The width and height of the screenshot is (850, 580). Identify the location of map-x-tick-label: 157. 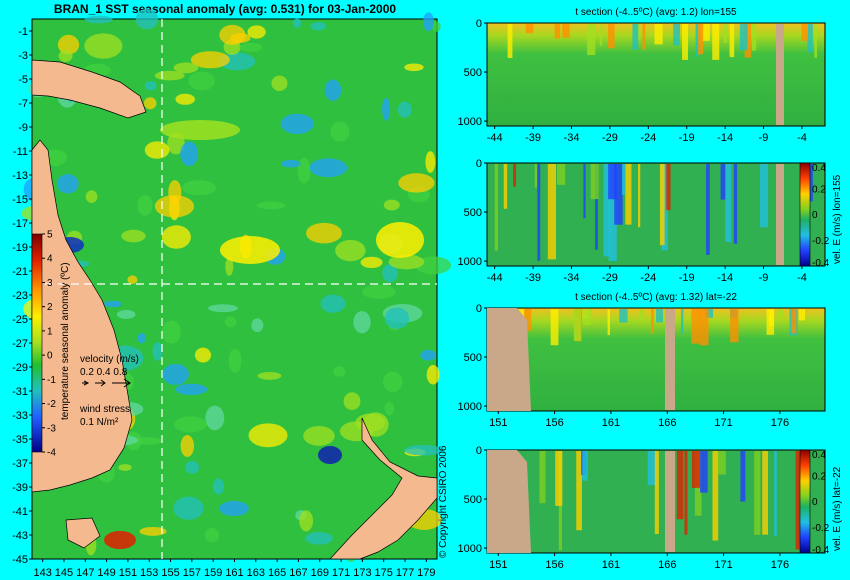
(192, 573).